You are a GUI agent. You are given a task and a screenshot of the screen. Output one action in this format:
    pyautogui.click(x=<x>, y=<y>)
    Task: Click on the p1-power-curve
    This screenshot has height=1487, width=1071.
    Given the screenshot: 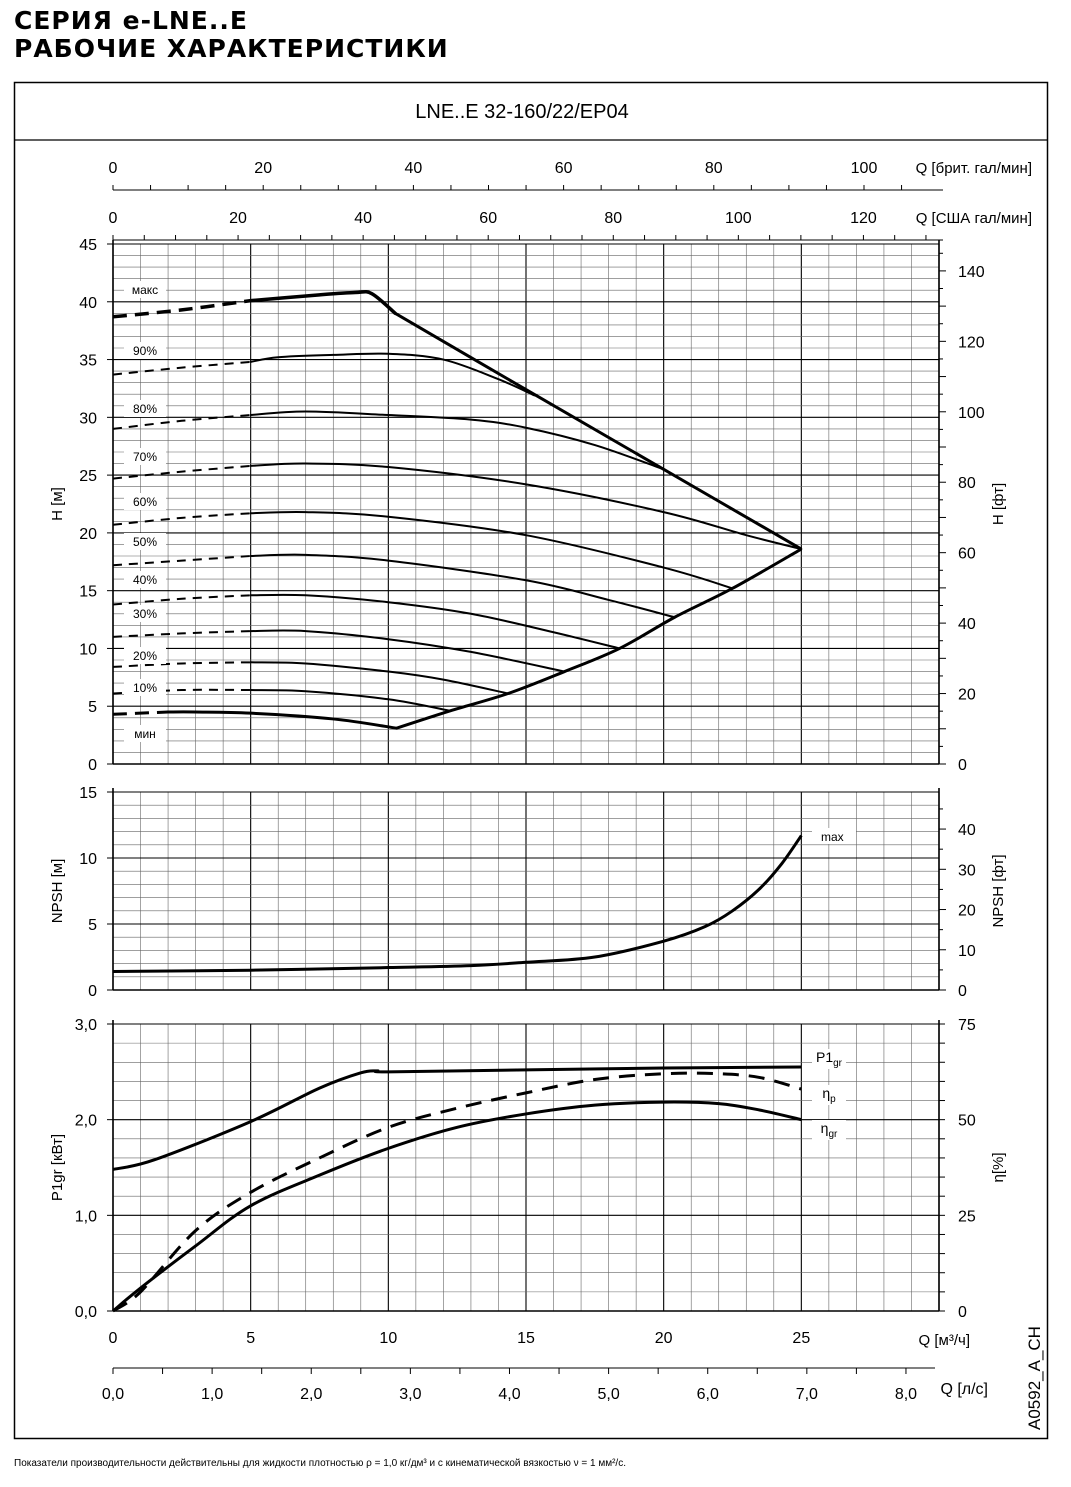 What is the action you would take?
    pyautogui.click(x=457, y=1118)
    